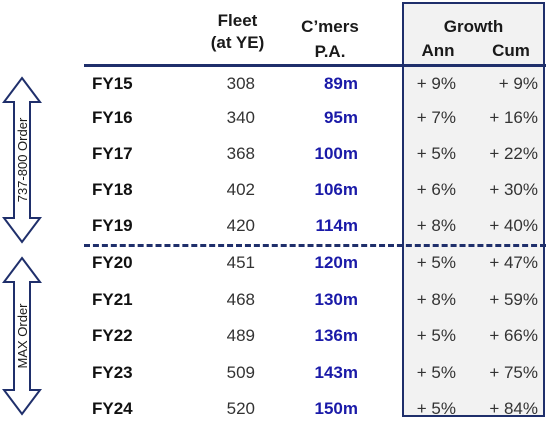 The image size is (548, 427). What do you see at coordinates (240, 299) in the screenshot?
I see `fleet-cell: 468` at bounding box center [240, 299].